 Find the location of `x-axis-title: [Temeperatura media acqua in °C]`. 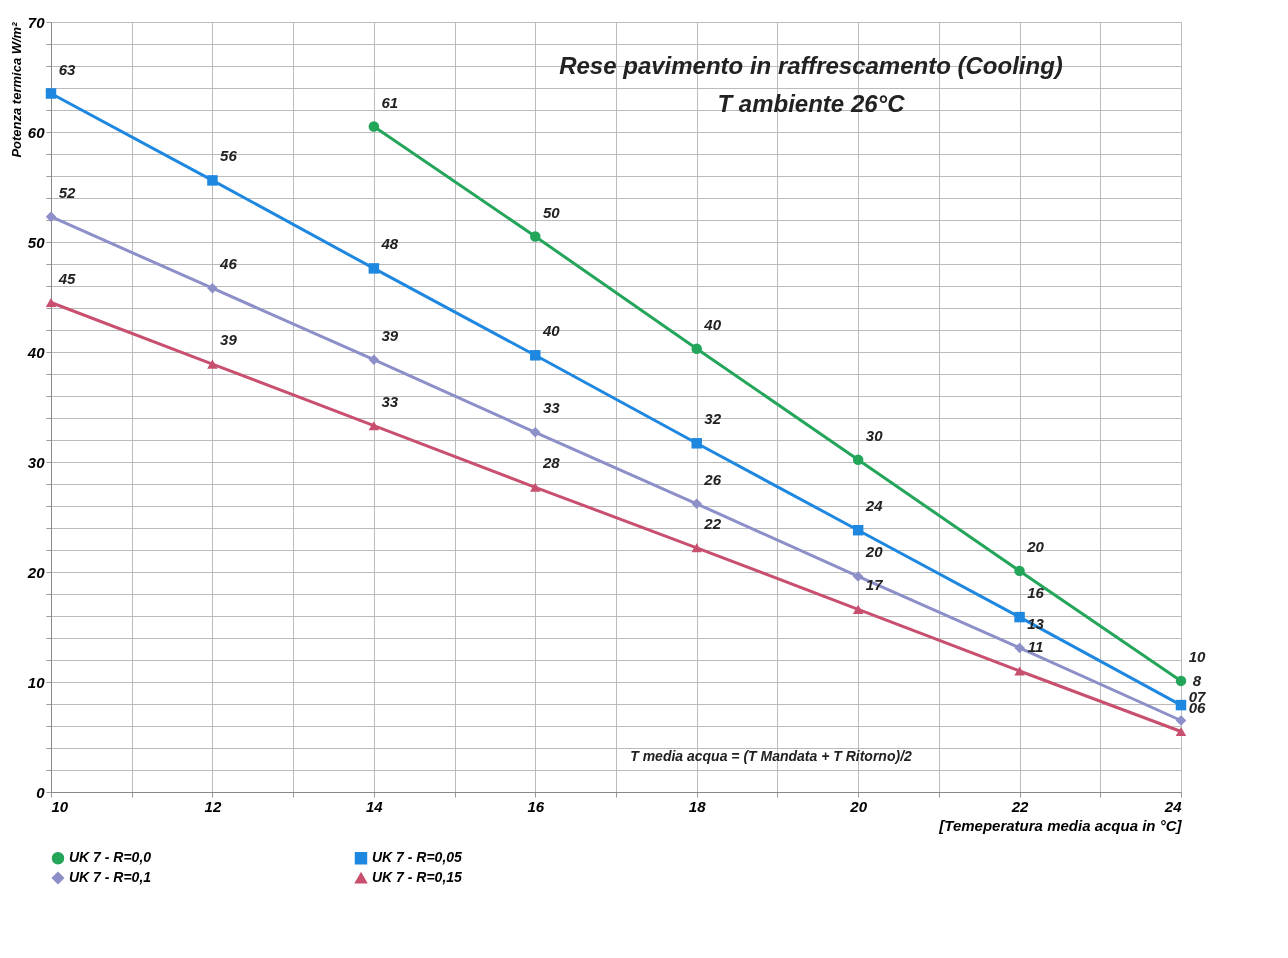

x-axis-title: [Temeperatura media acqua in °C] is located at coordinates (1060, 825).